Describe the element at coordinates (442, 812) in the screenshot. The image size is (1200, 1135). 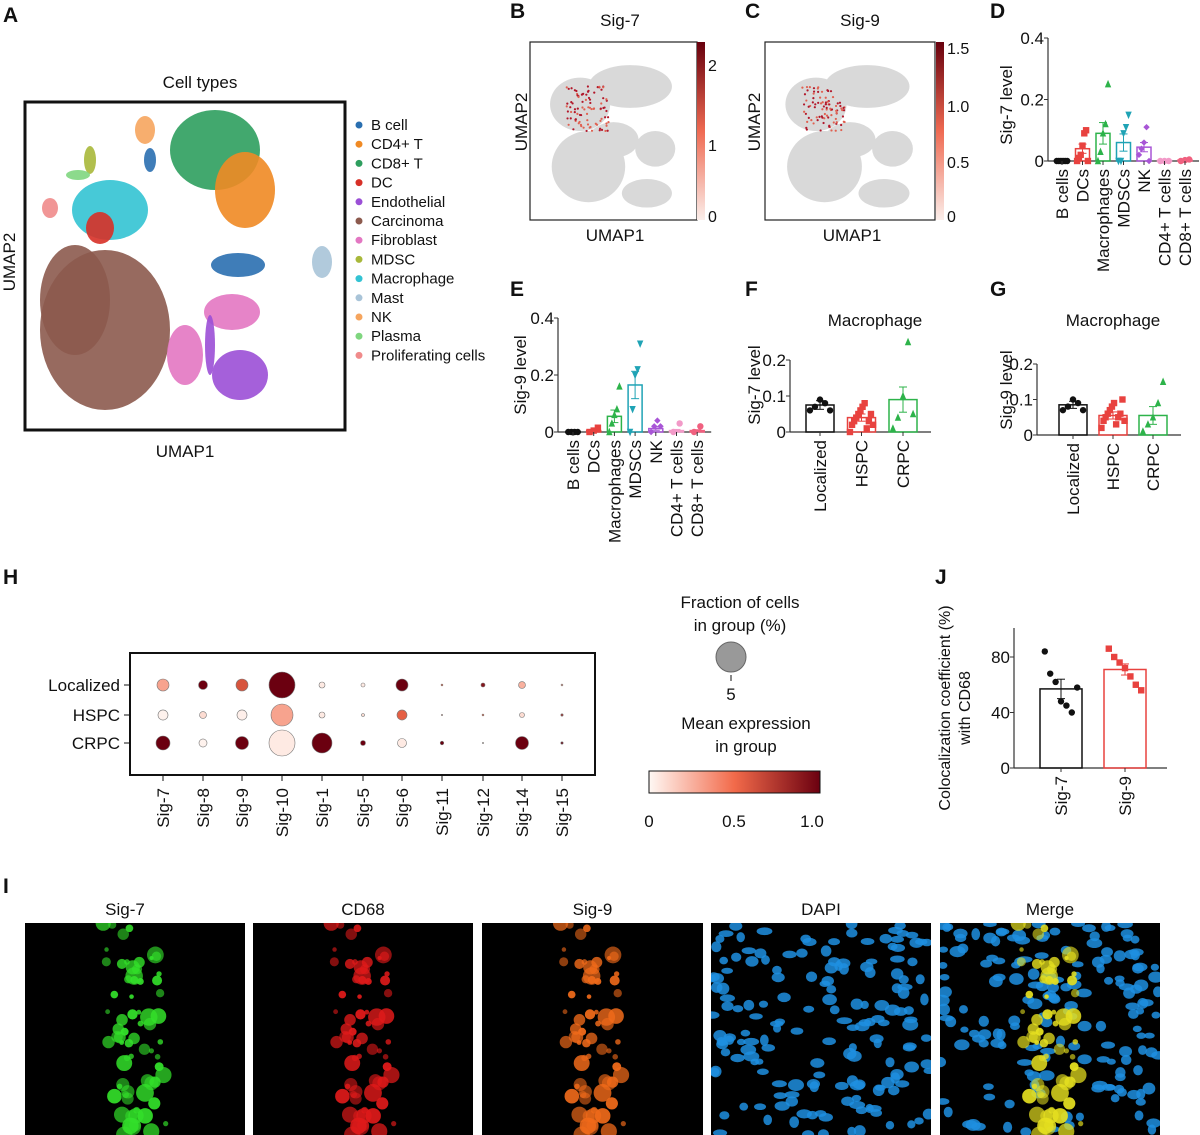
I see `column-label: Sig-11` at that location.